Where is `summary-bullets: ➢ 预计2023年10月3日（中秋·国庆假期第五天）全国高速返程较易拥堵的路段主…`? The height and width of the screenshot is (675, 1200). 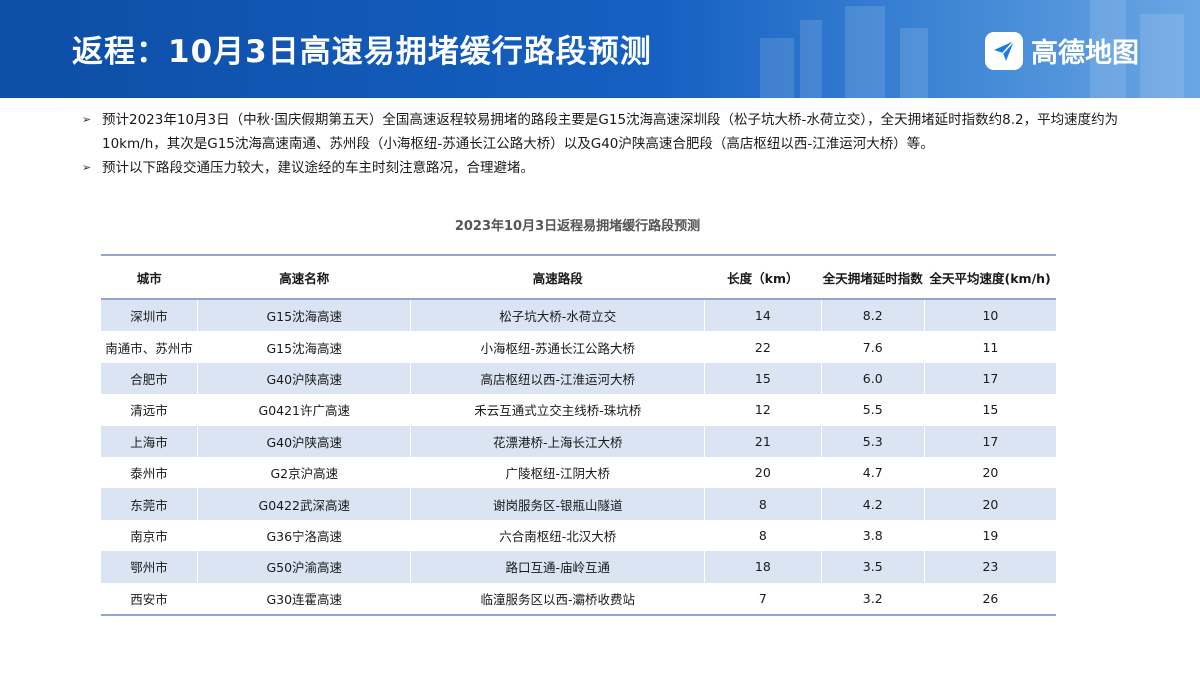 summary-bullets: ➢ 预计2023年10月3日（中秋·国庆假期第五天）全国高速返程较易拥堵的路段主… is located at coordinates (612, 144).